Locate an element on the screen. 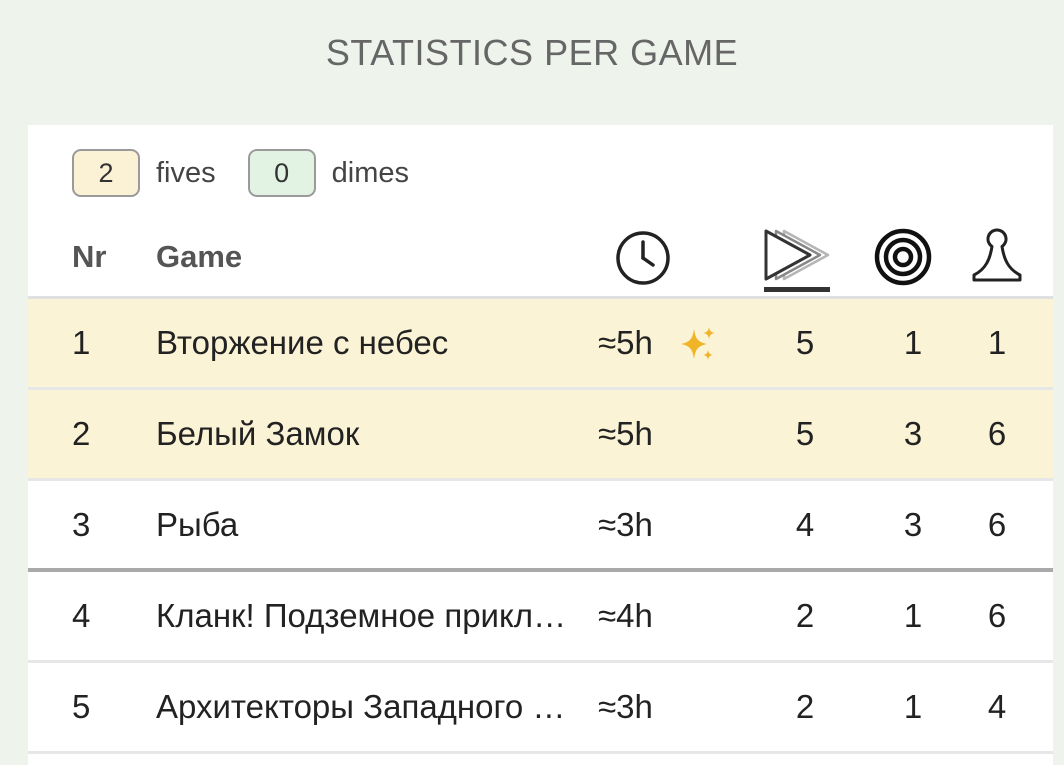  fives-label: fives is located at coordinates (186, 172).